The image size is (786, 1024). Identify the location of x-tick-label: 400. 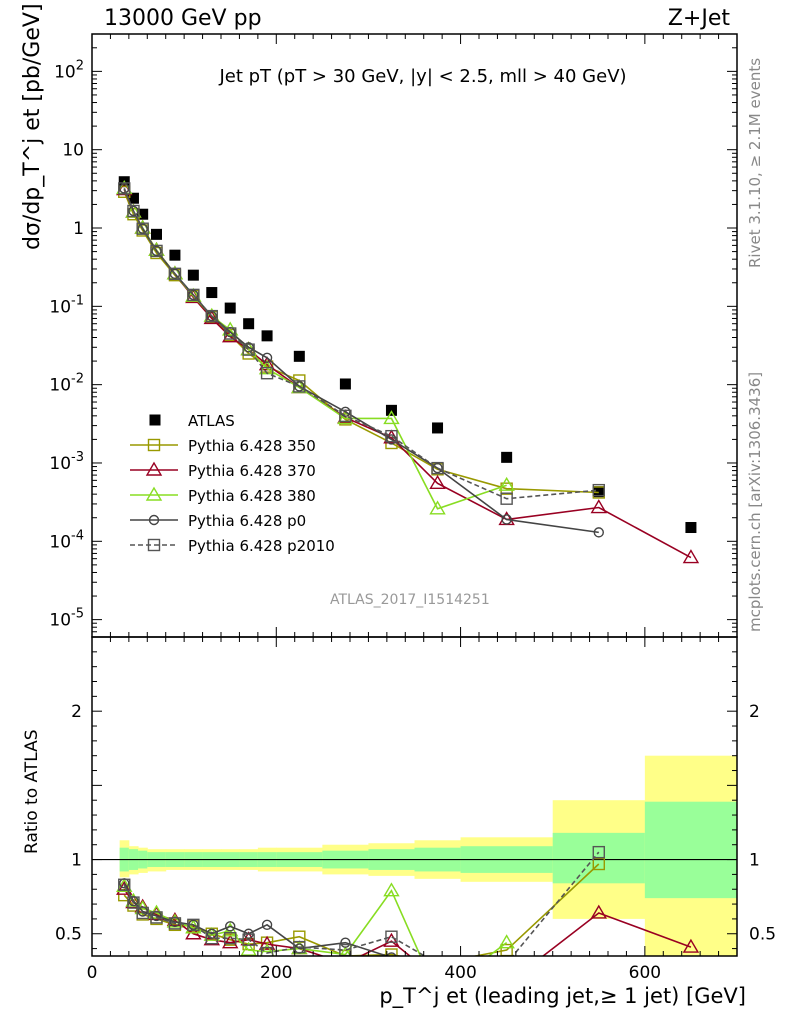
(460, 973).